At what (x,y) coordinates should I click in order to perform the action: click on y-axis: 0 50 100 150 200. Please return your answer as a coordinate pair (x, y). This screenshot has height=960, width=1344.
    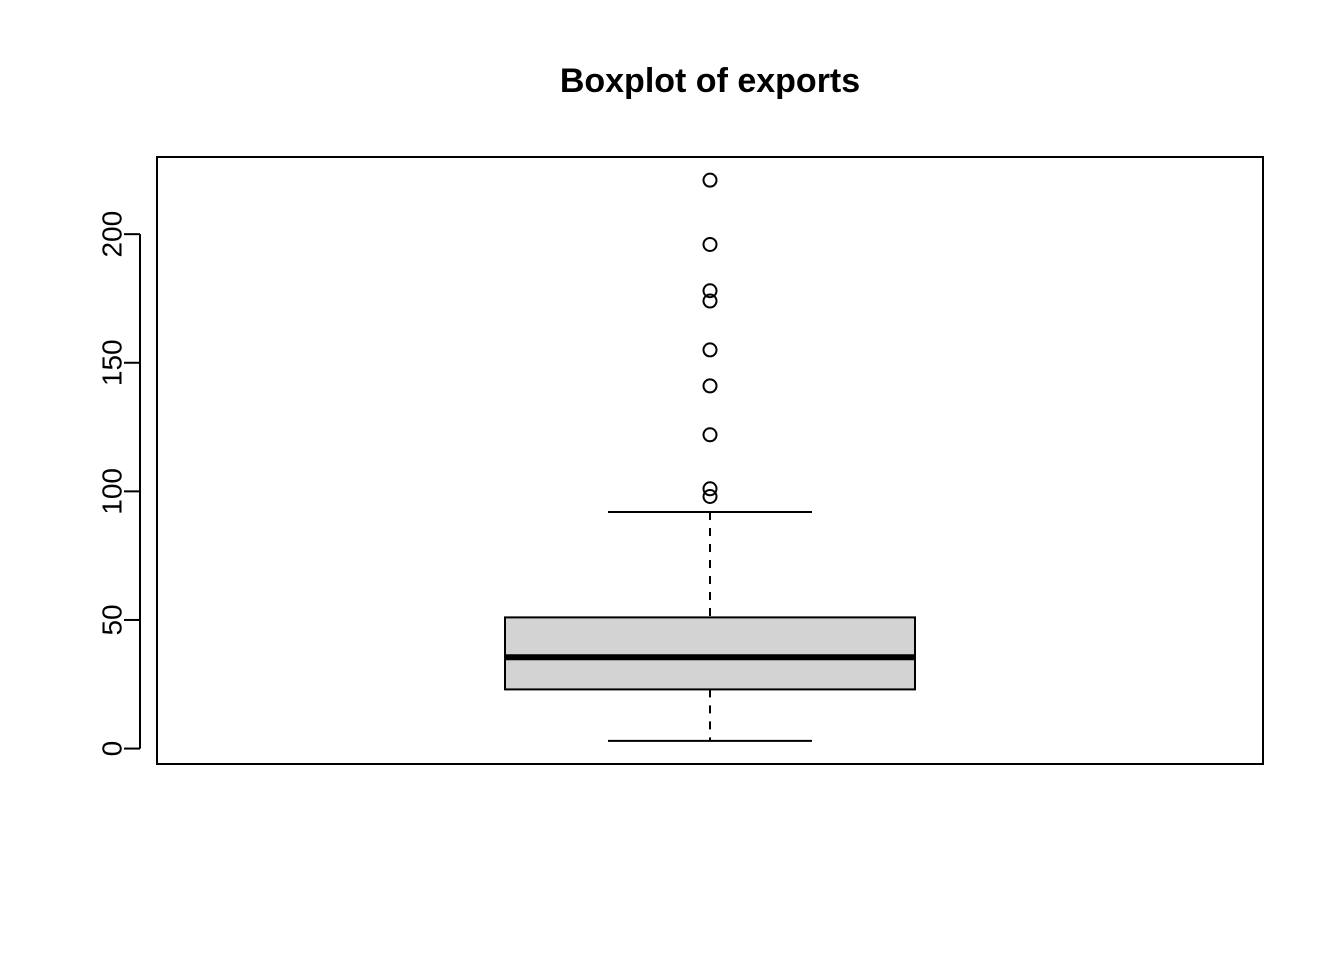
    Looking at the image, I should click on (119, 484).